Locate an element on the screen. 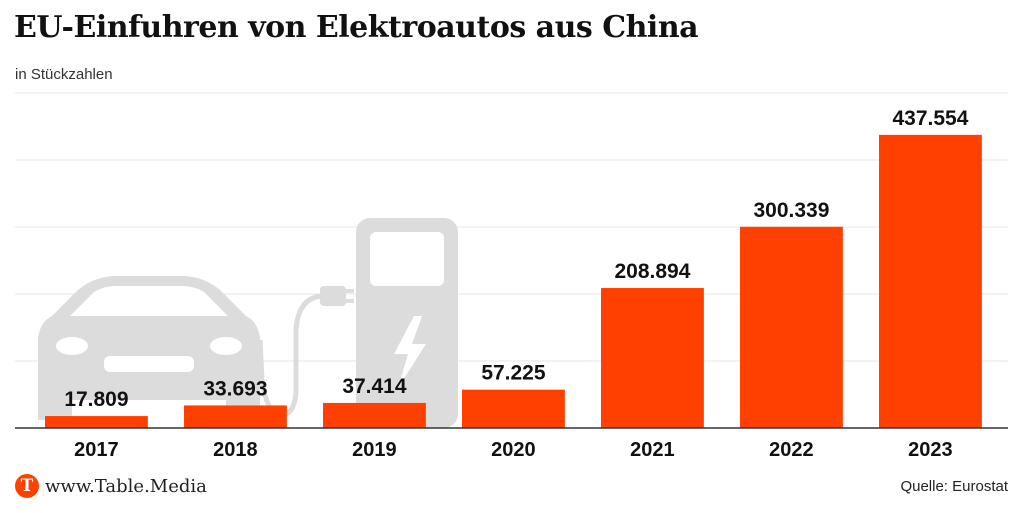 The image size is (1024, 513). bar-2022 is located at coordinates (791, 327).